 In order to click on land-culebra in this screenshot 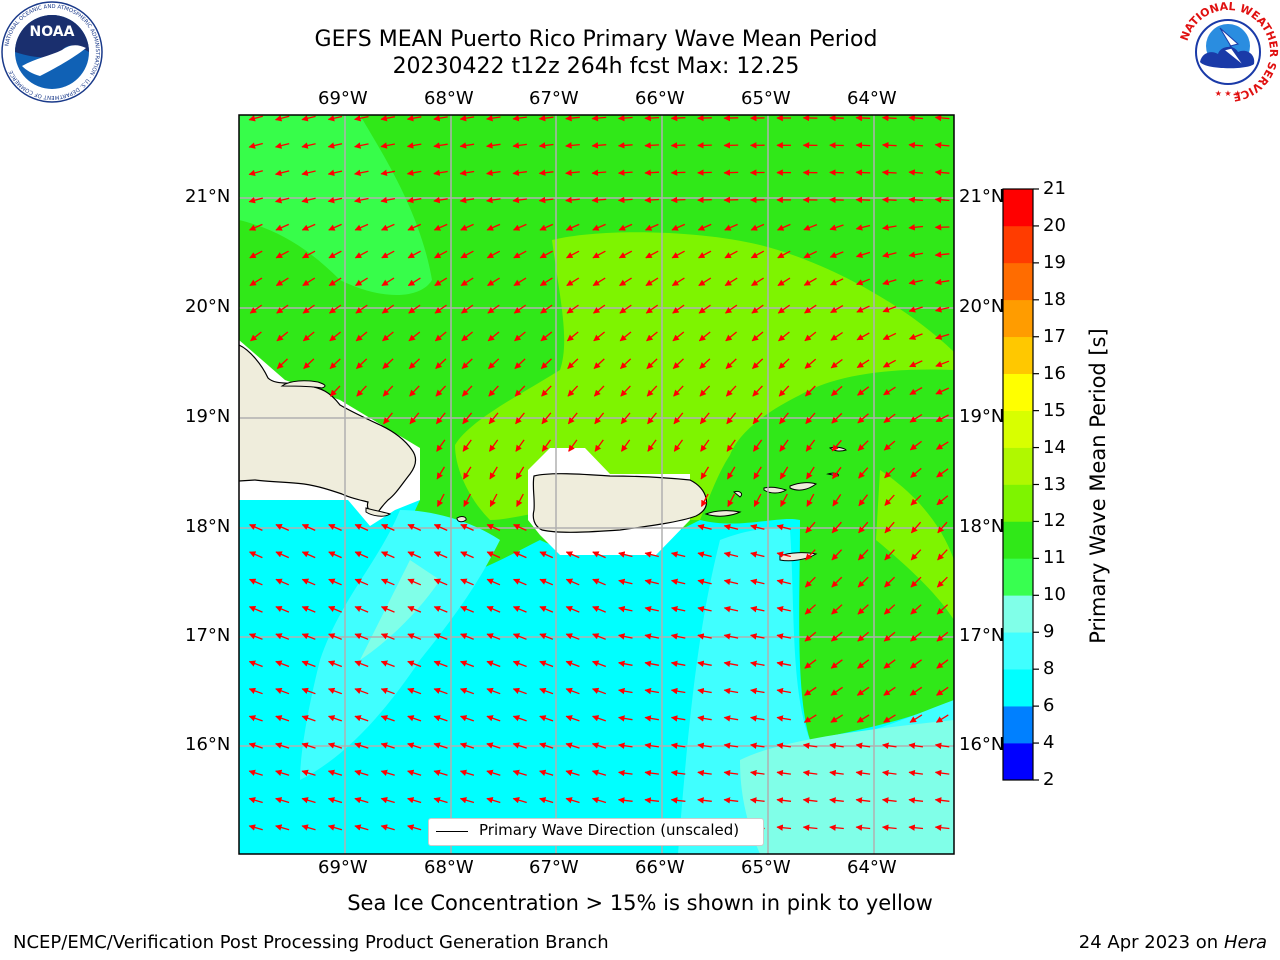, I will do `click(737, 494)`.